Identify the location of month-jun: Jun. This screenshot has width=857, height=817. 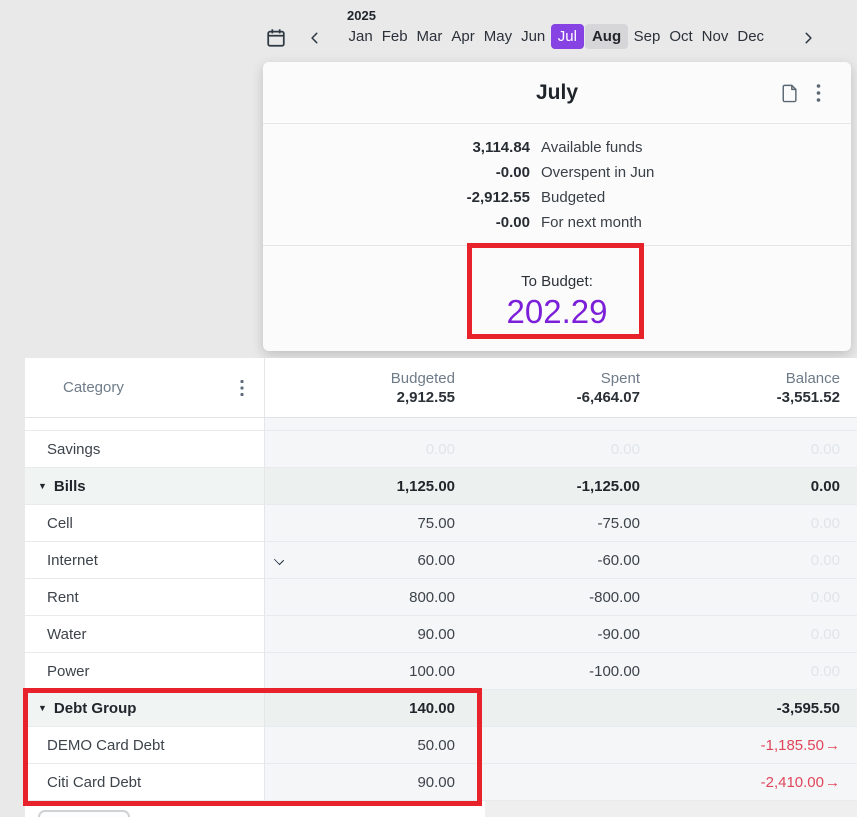
(533, 36).